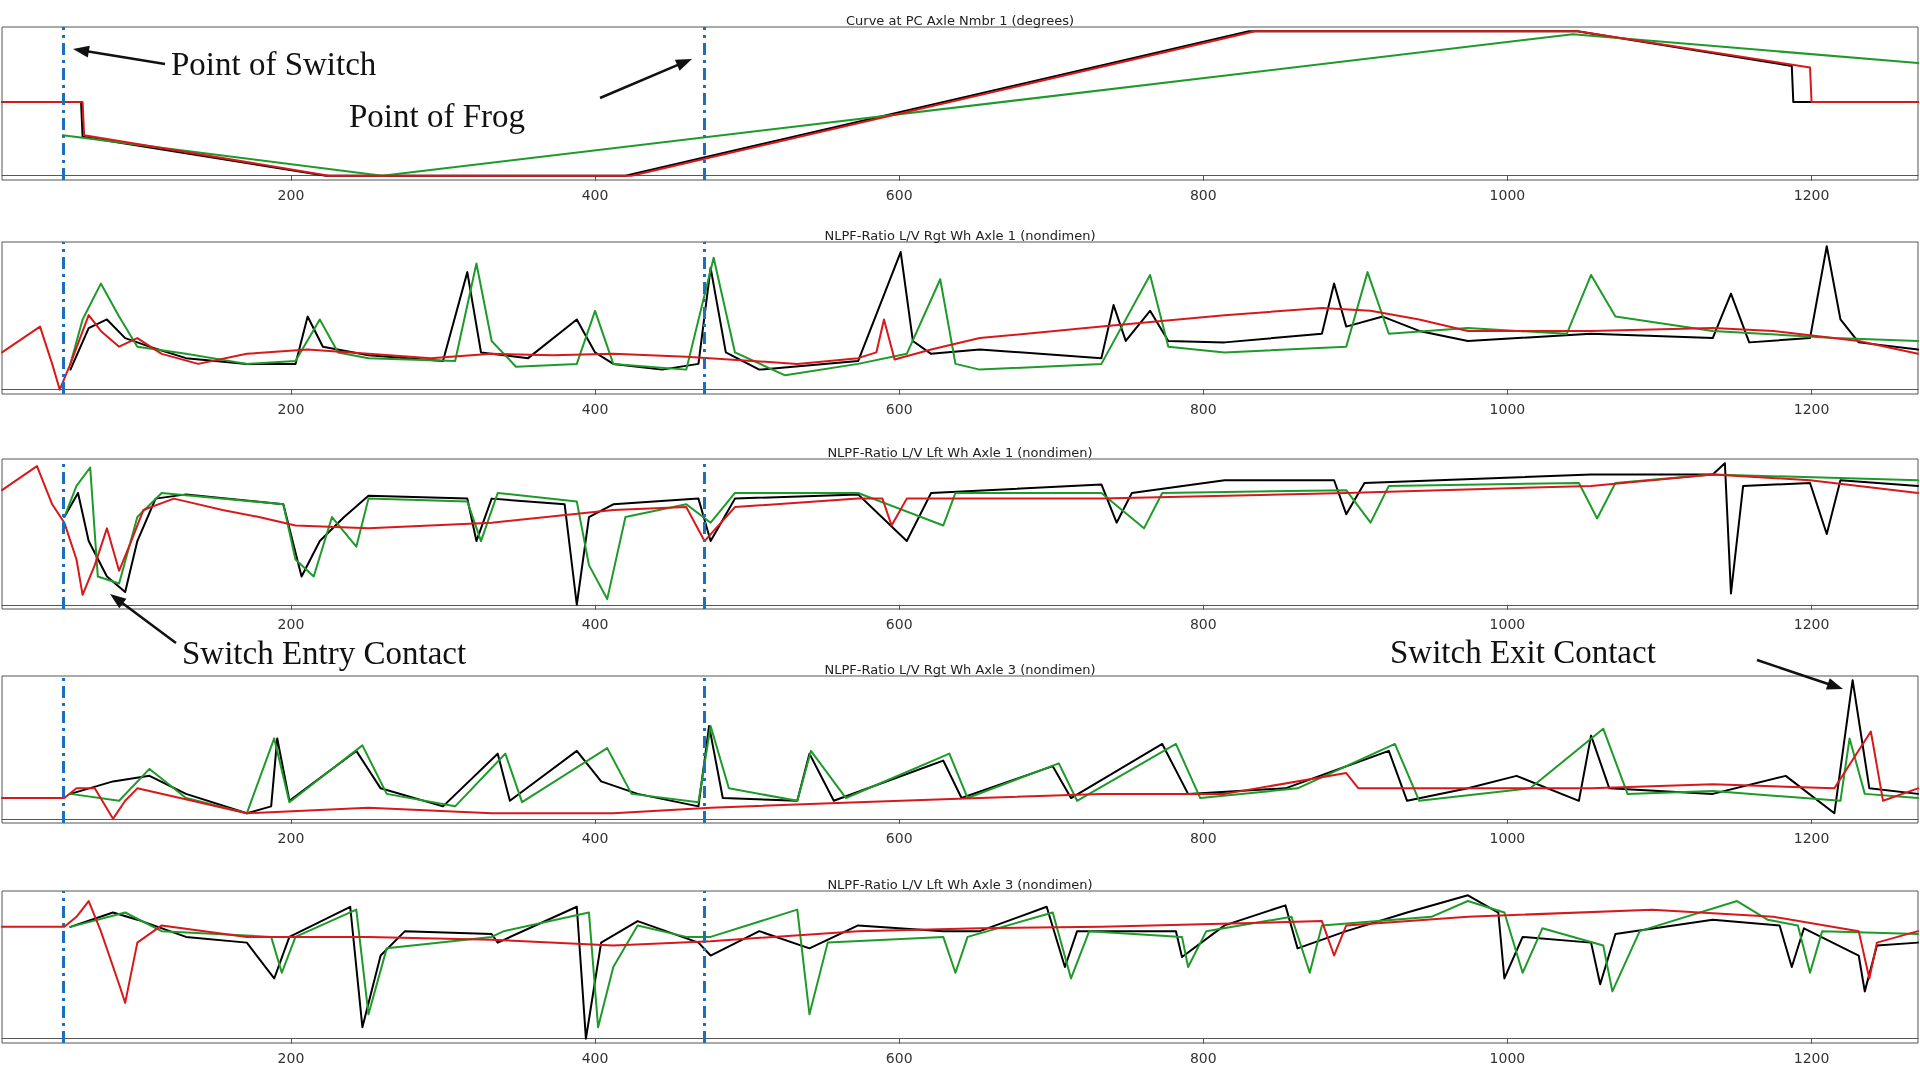 The width and height of the screenshot is (1920, 1074). I want to click on chart-title: NLPF-Ratio L/V Lft Wh Axle 3 (nondimen), so click(960, 884).